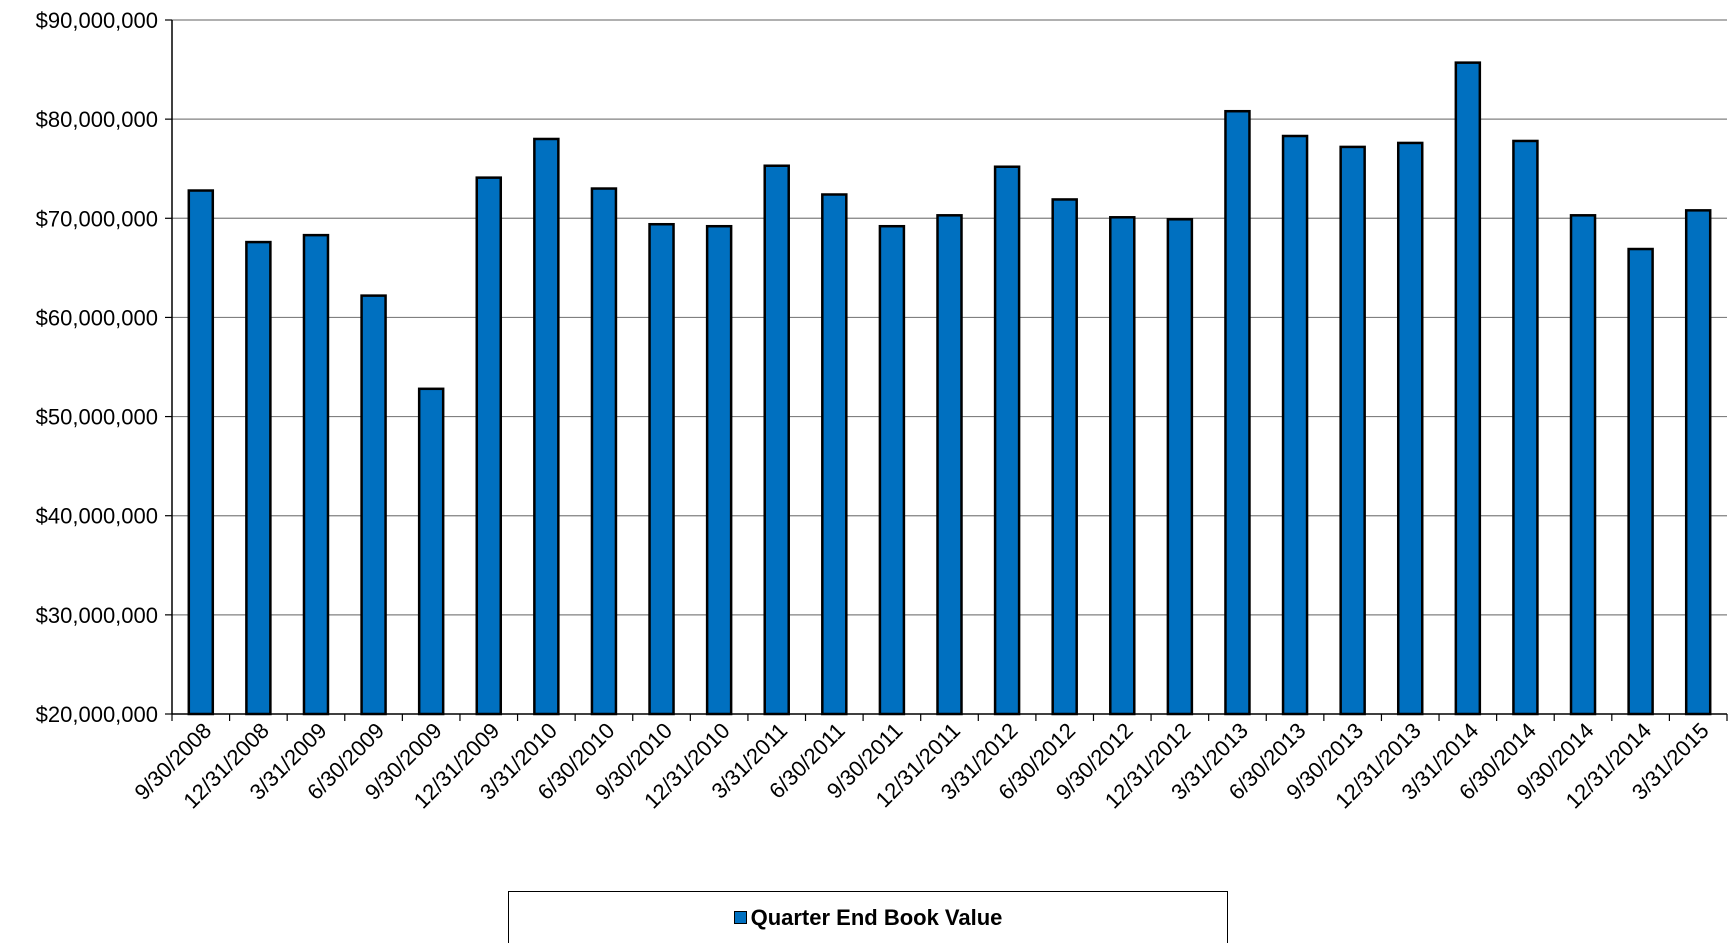 This screenshot has width=1728, height=943. What do you see at coordinates (97, 714) in the screenshot?
I see `y-tick-label: $20,000,000` at bounding box center [97, 714].